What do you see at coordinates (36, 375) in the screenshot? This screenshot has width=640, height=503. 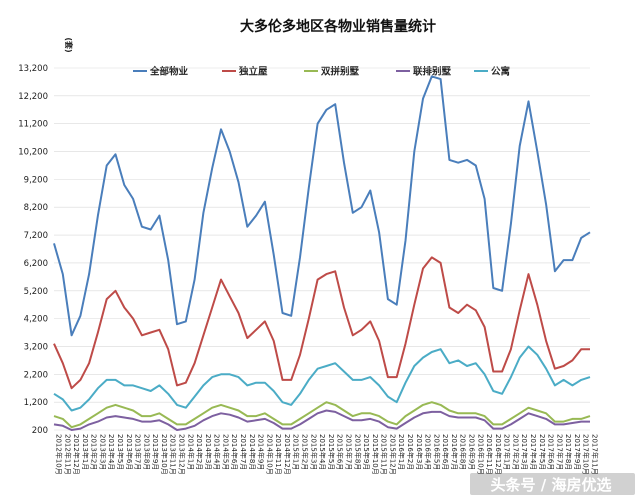 I see `y-tick-label: 2,200` at bounding box center [36, 375].